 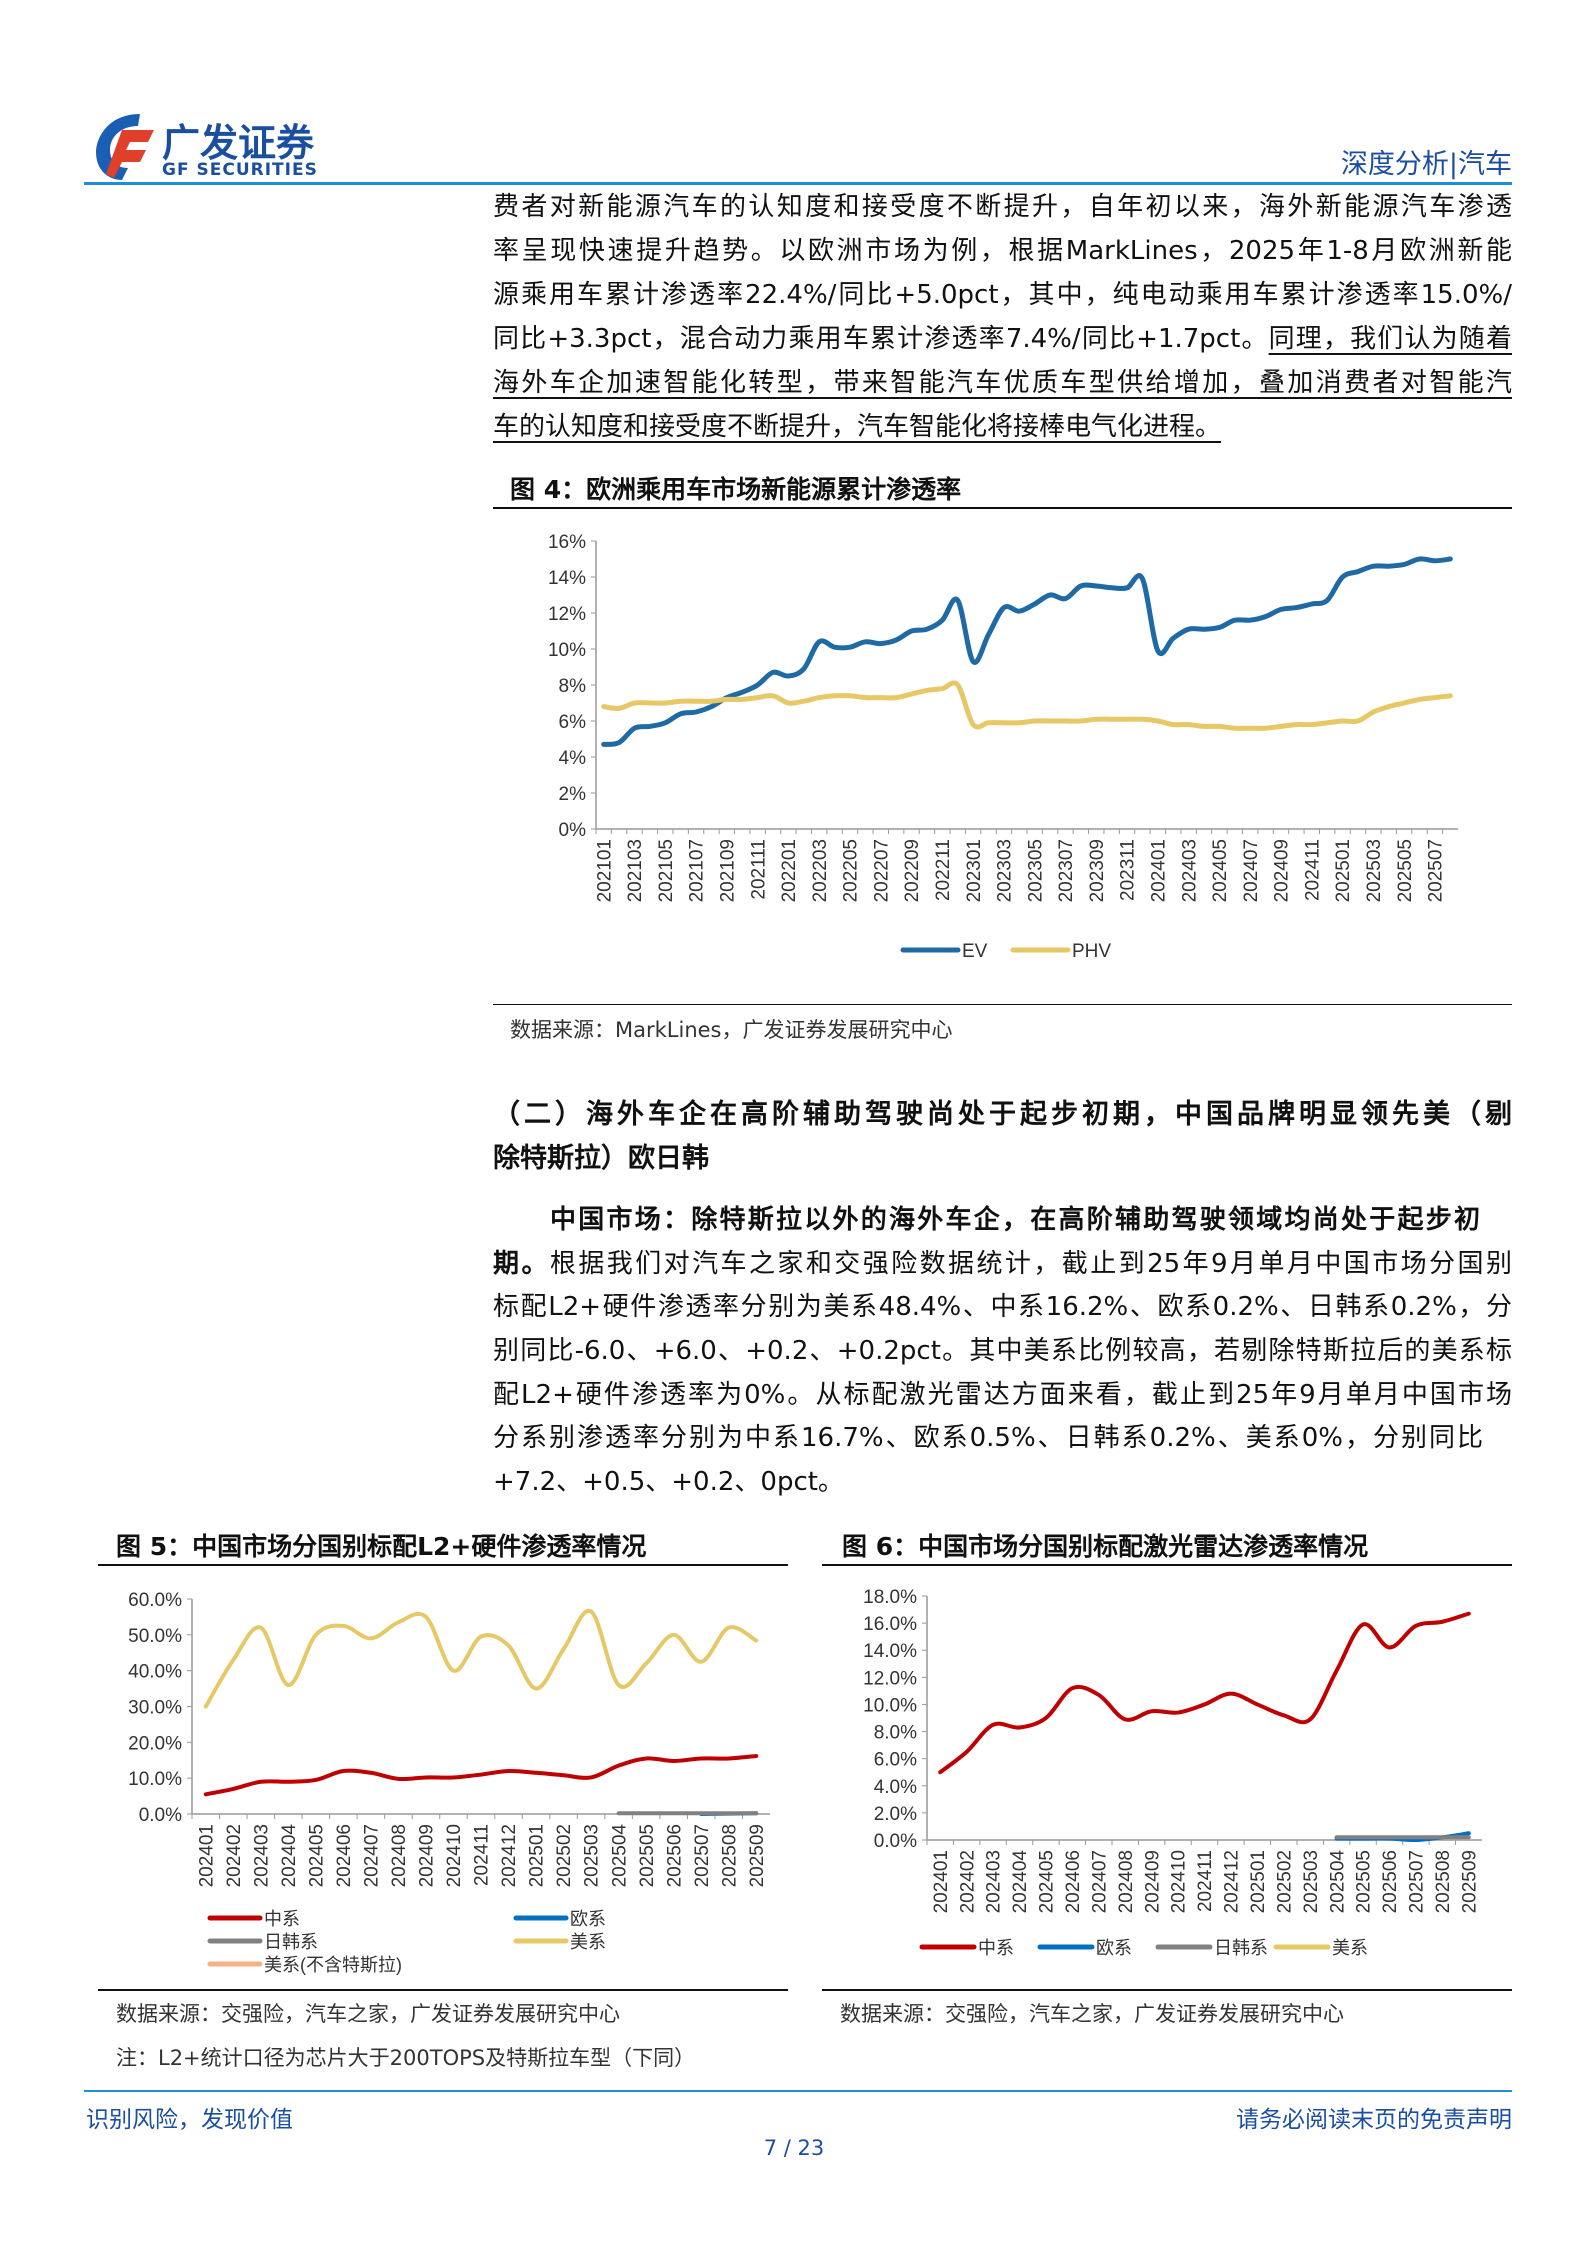 What do you see at coordinates (372, 1855) in the screenshot?
I see `x-tick-label: 202407` at bounding box center [372, 1855].